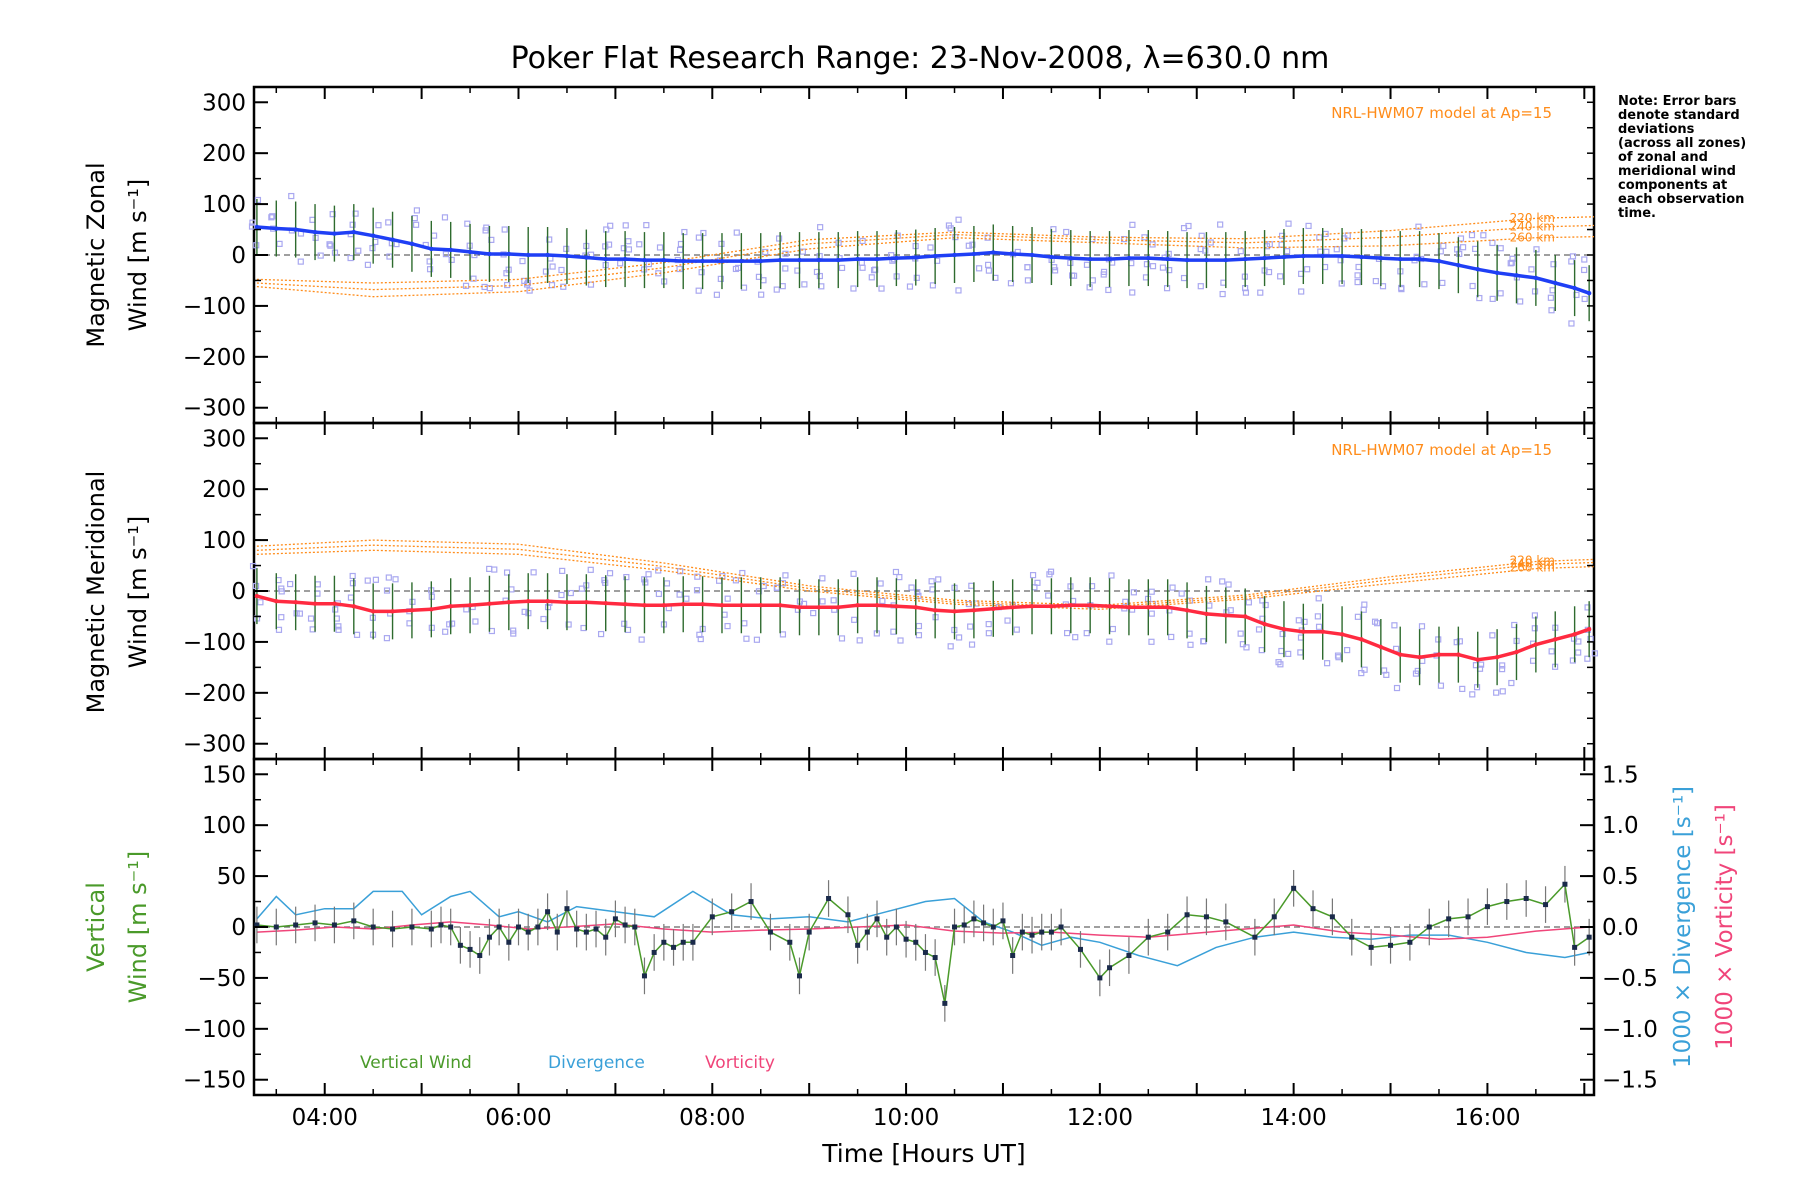  What do you see at coordinates (214, 745) in the screenshot?
I see `y-tick-label: −300` at bounding box center [214, 745].